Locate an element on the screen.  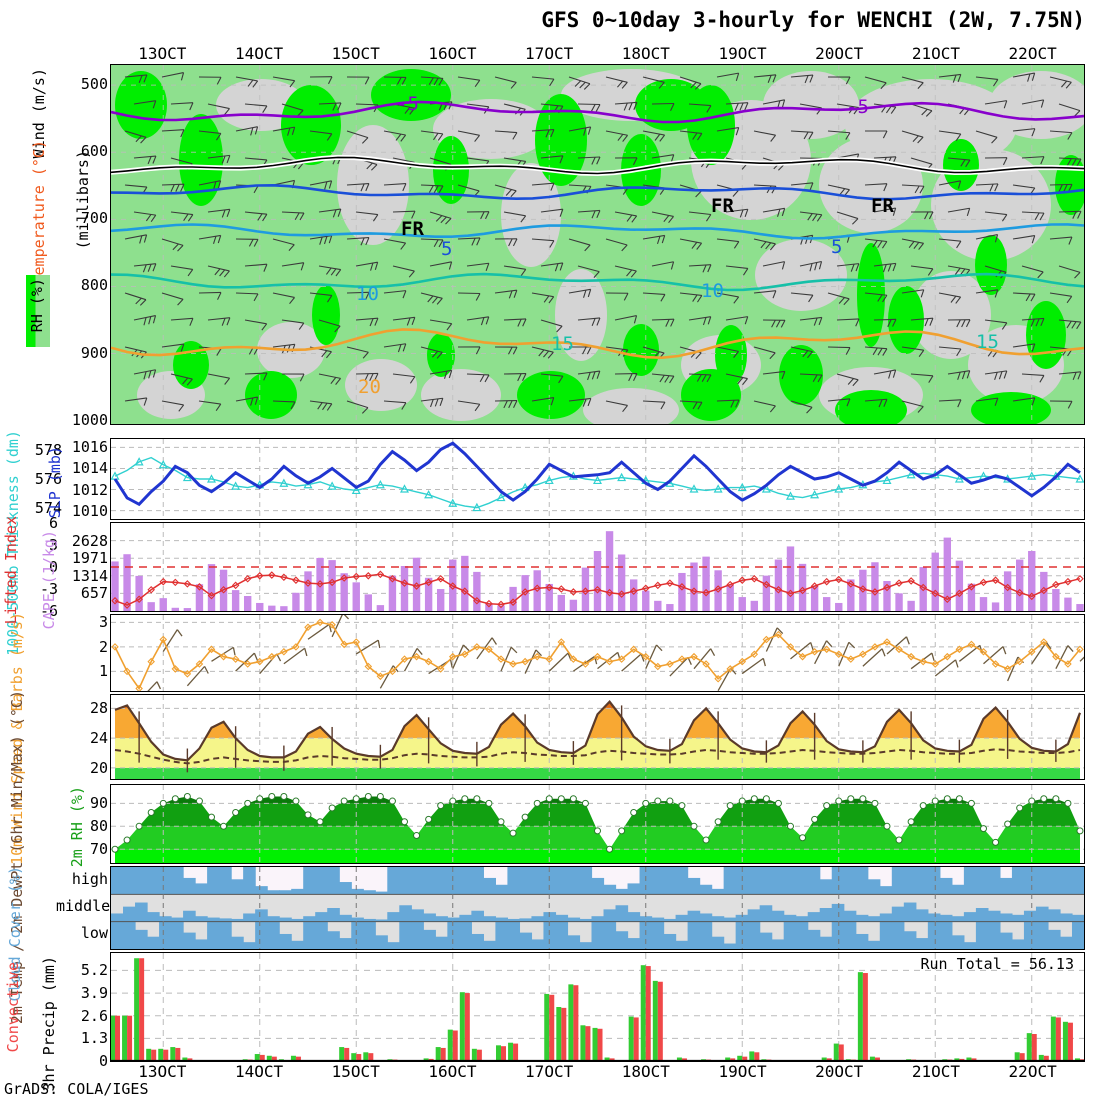
slp-thickness-plot is located at coordinates (597, 479).